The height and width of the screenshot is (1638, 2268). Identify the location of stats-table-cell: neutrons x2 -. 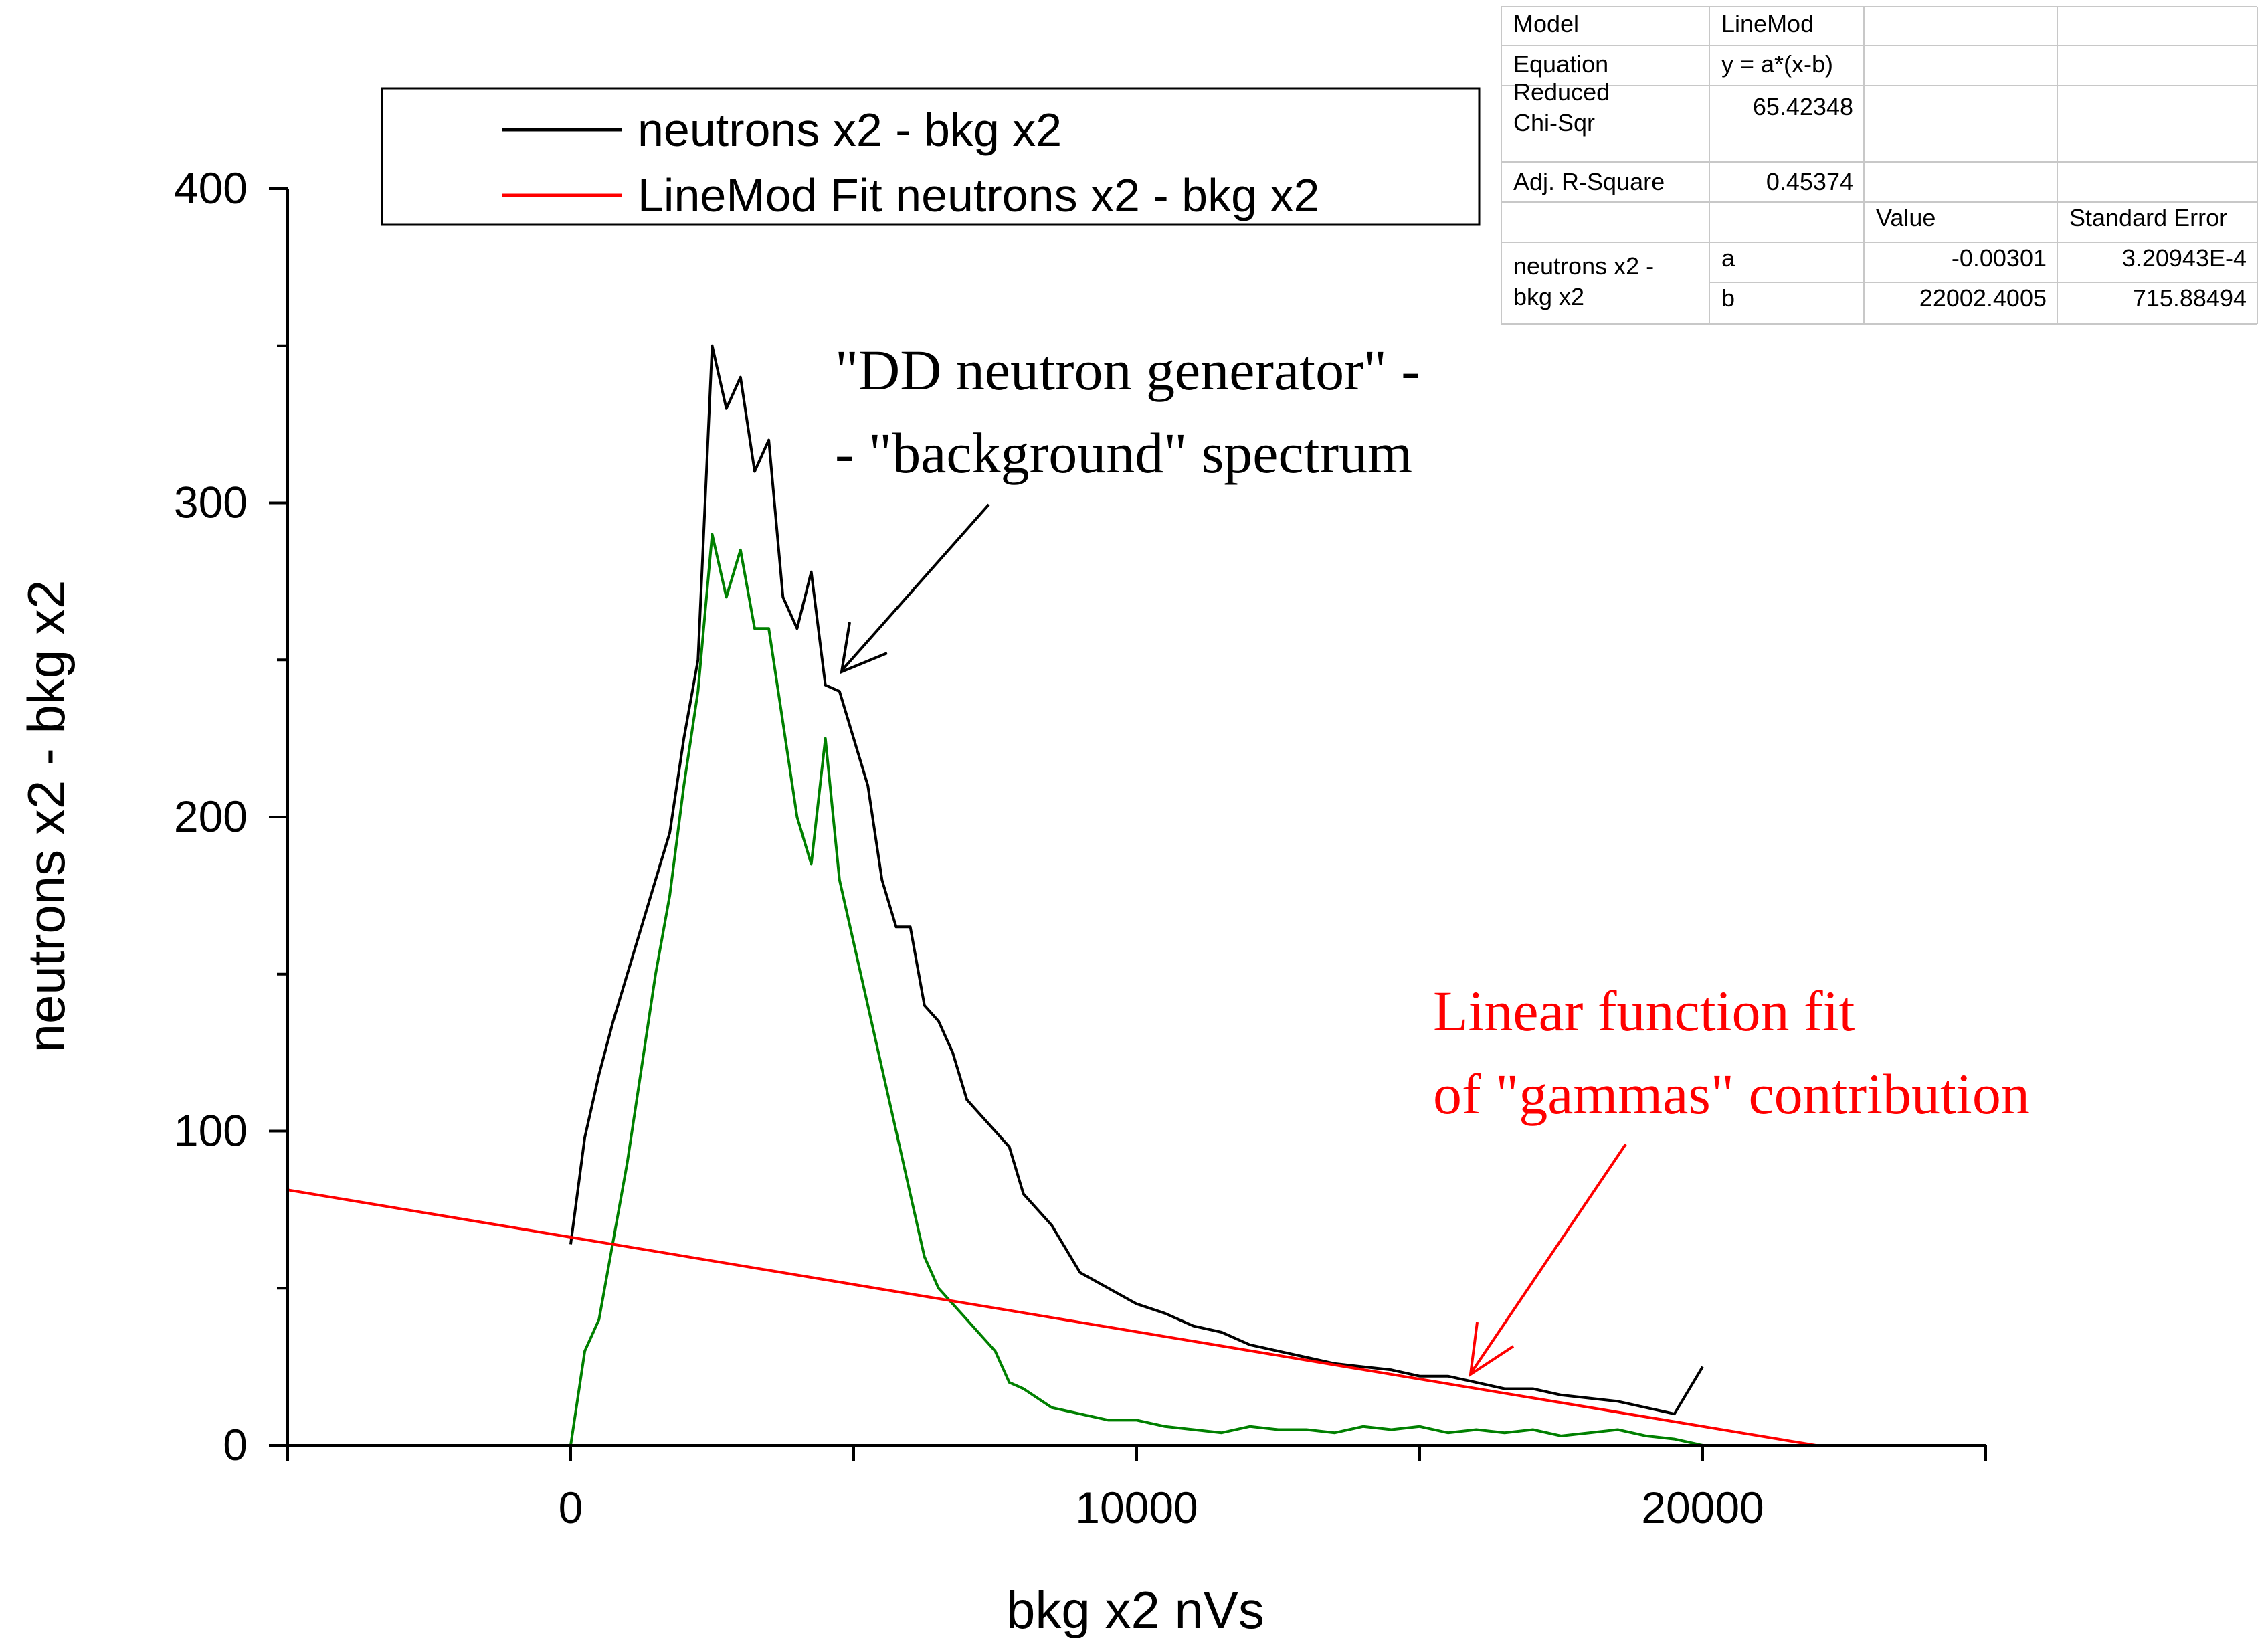
(1583, 266).